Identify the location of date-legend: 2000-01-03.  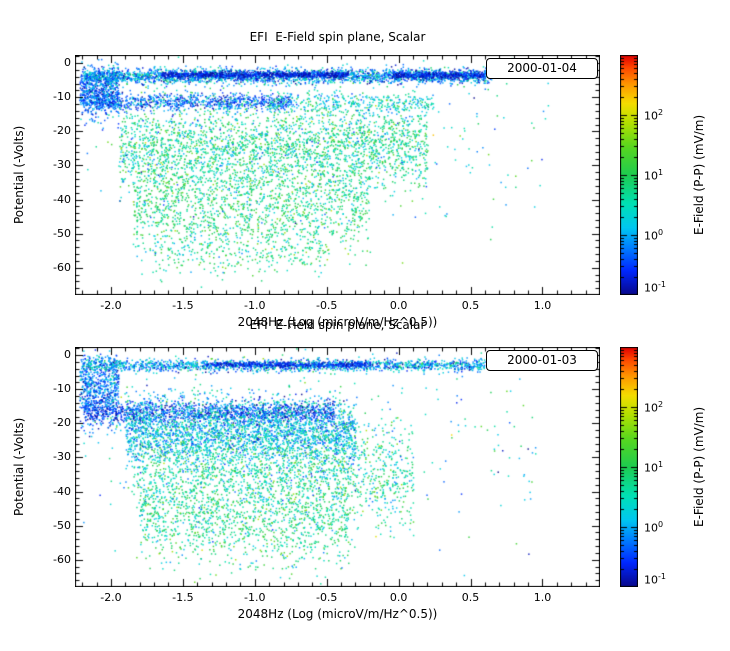
(542, 360).